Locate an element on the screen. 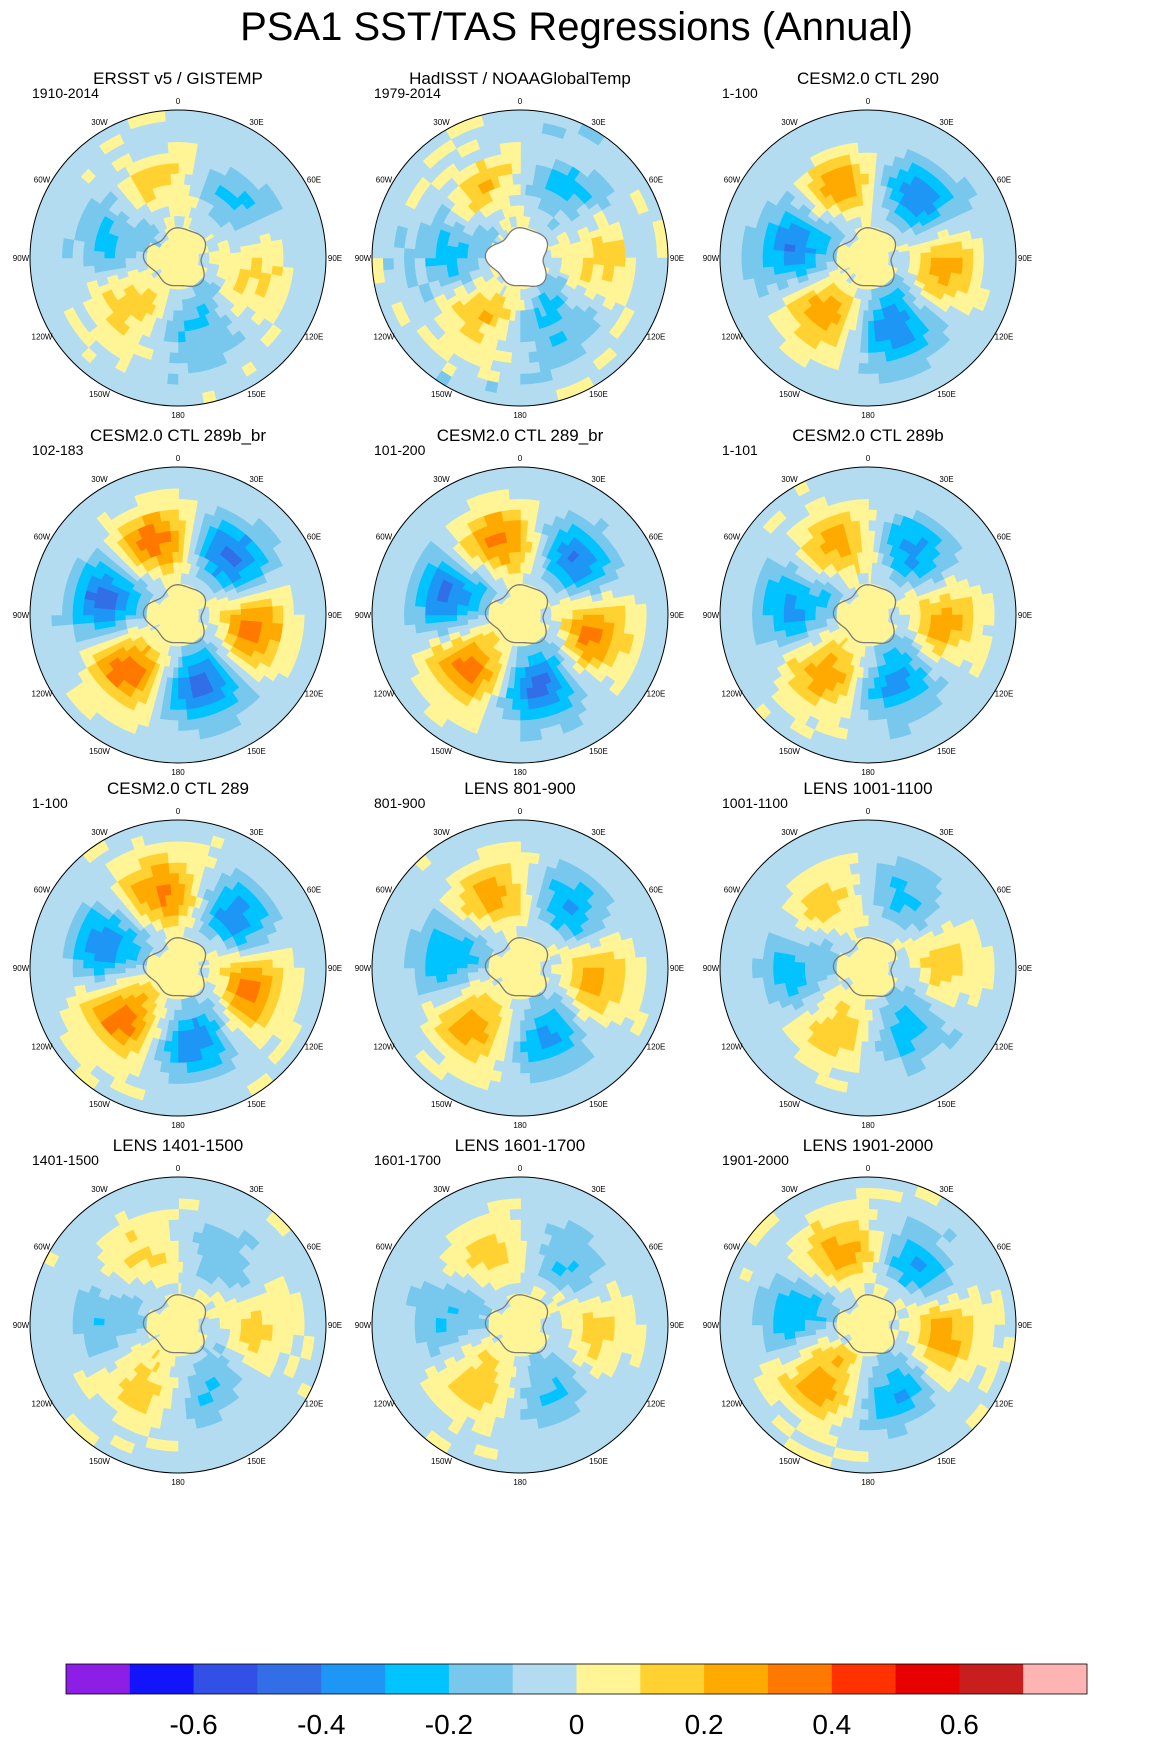 This screenshot has height=1742, width=1153. colorbar-tick-label: -0.2 is located at coordinates (449, 1724).